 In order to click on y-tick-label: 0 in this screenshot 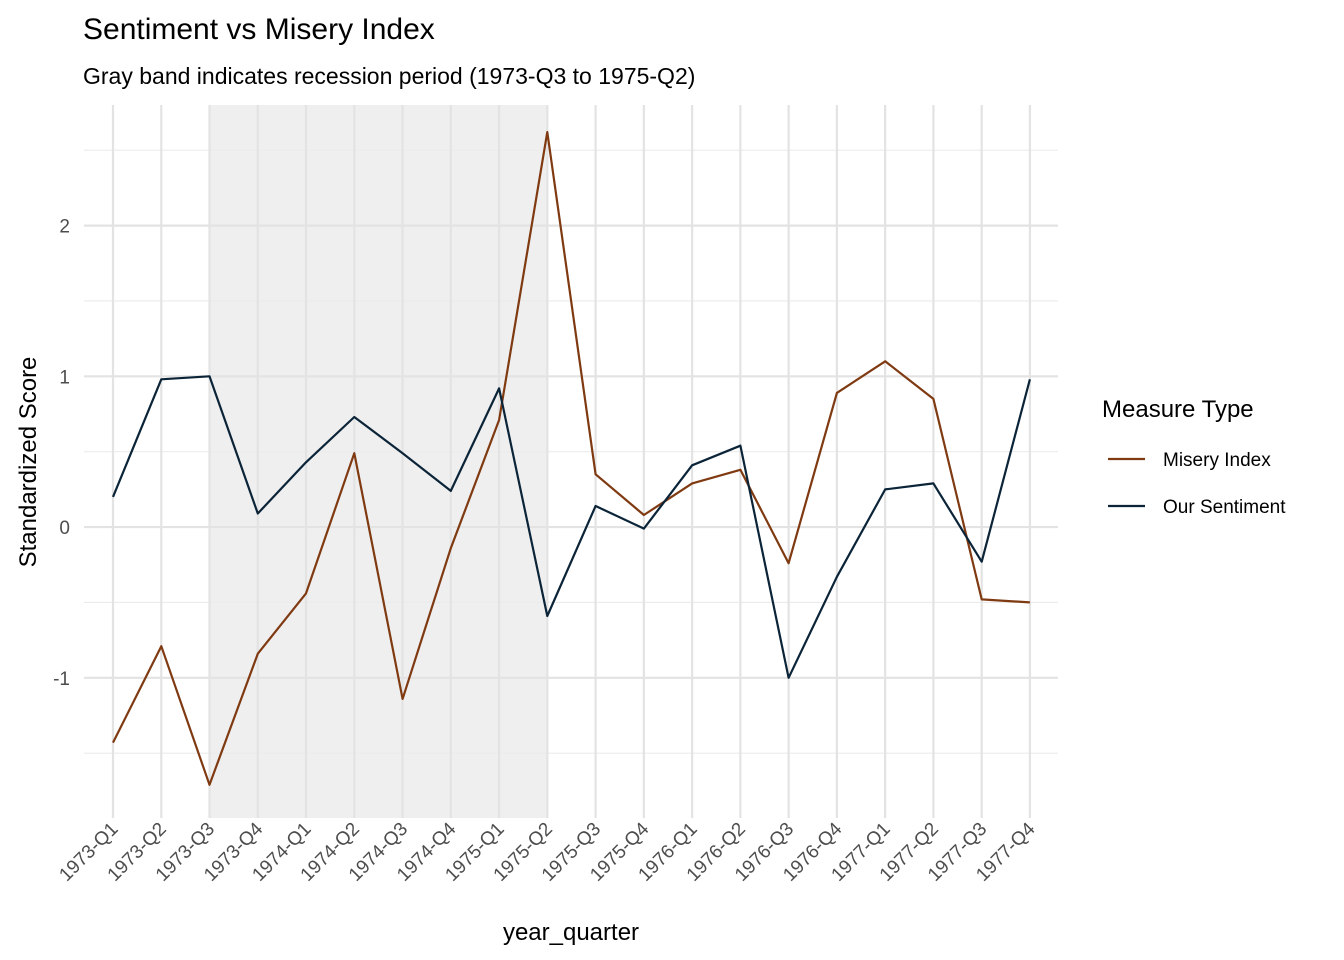, I will do `click(64, 528)`.